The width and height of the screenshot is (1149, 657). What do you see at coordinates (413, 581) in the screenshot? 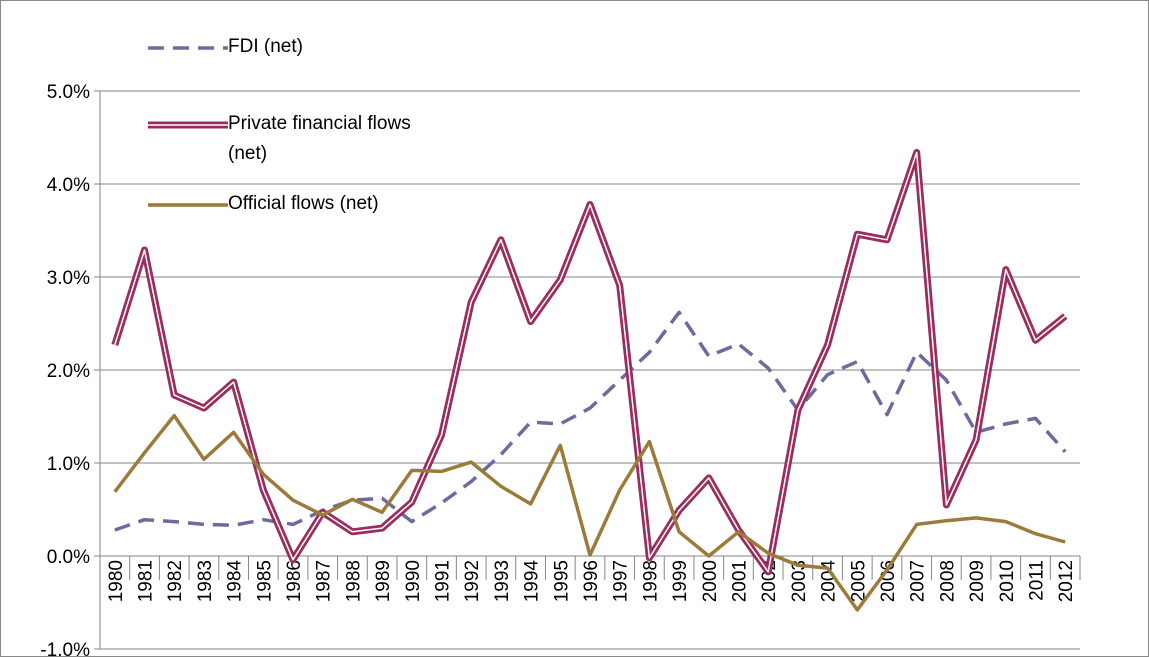
I see `x-tick-label: 1990` at bounding box center [413, 581].